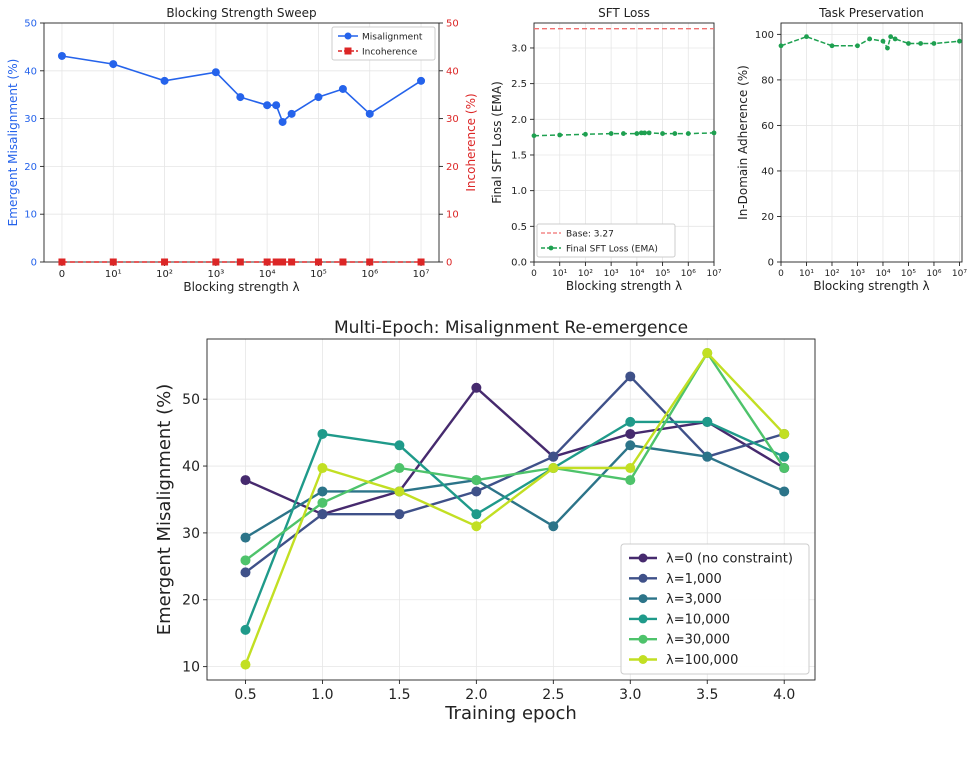 Image resolution: width=970 pixels, height=761 pixels. Describe the element at coordinates (399, 695) in the screenshot. I see `x-tick-label: 1.5` at that location.